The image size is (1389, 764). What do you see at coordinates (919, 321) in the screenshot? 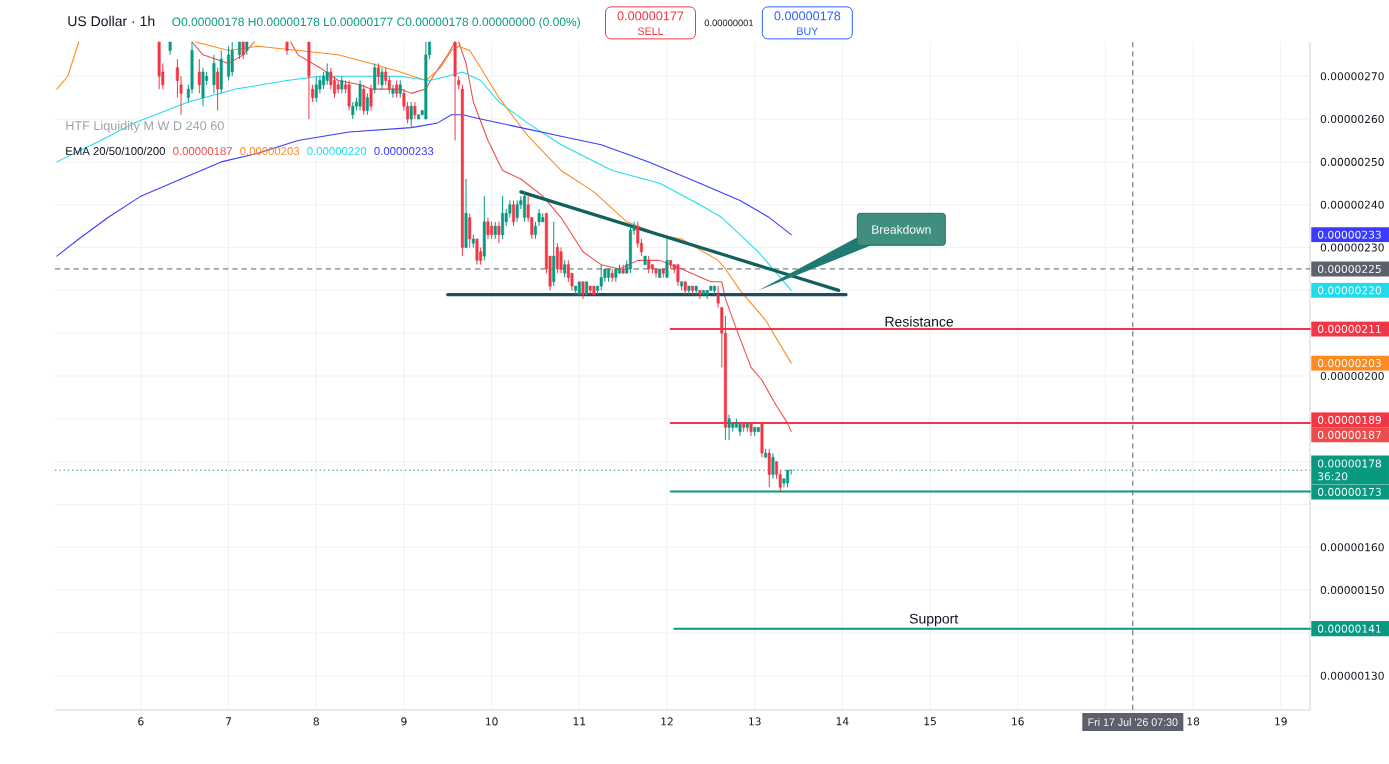
I see `annotation: Resistance` at bounding box center [919, 321].